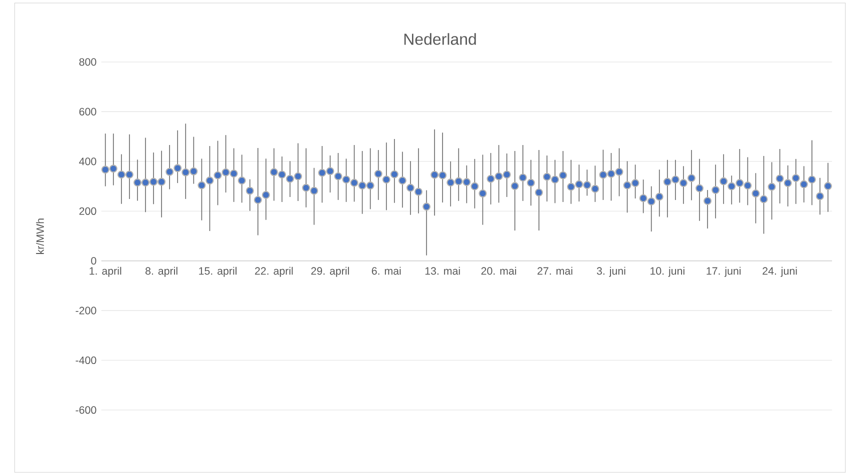  What do you see at coordinates (723, 271) in the screenshot?
I see `x-tick-label: 17. juni` at bounding box center [723, 271].